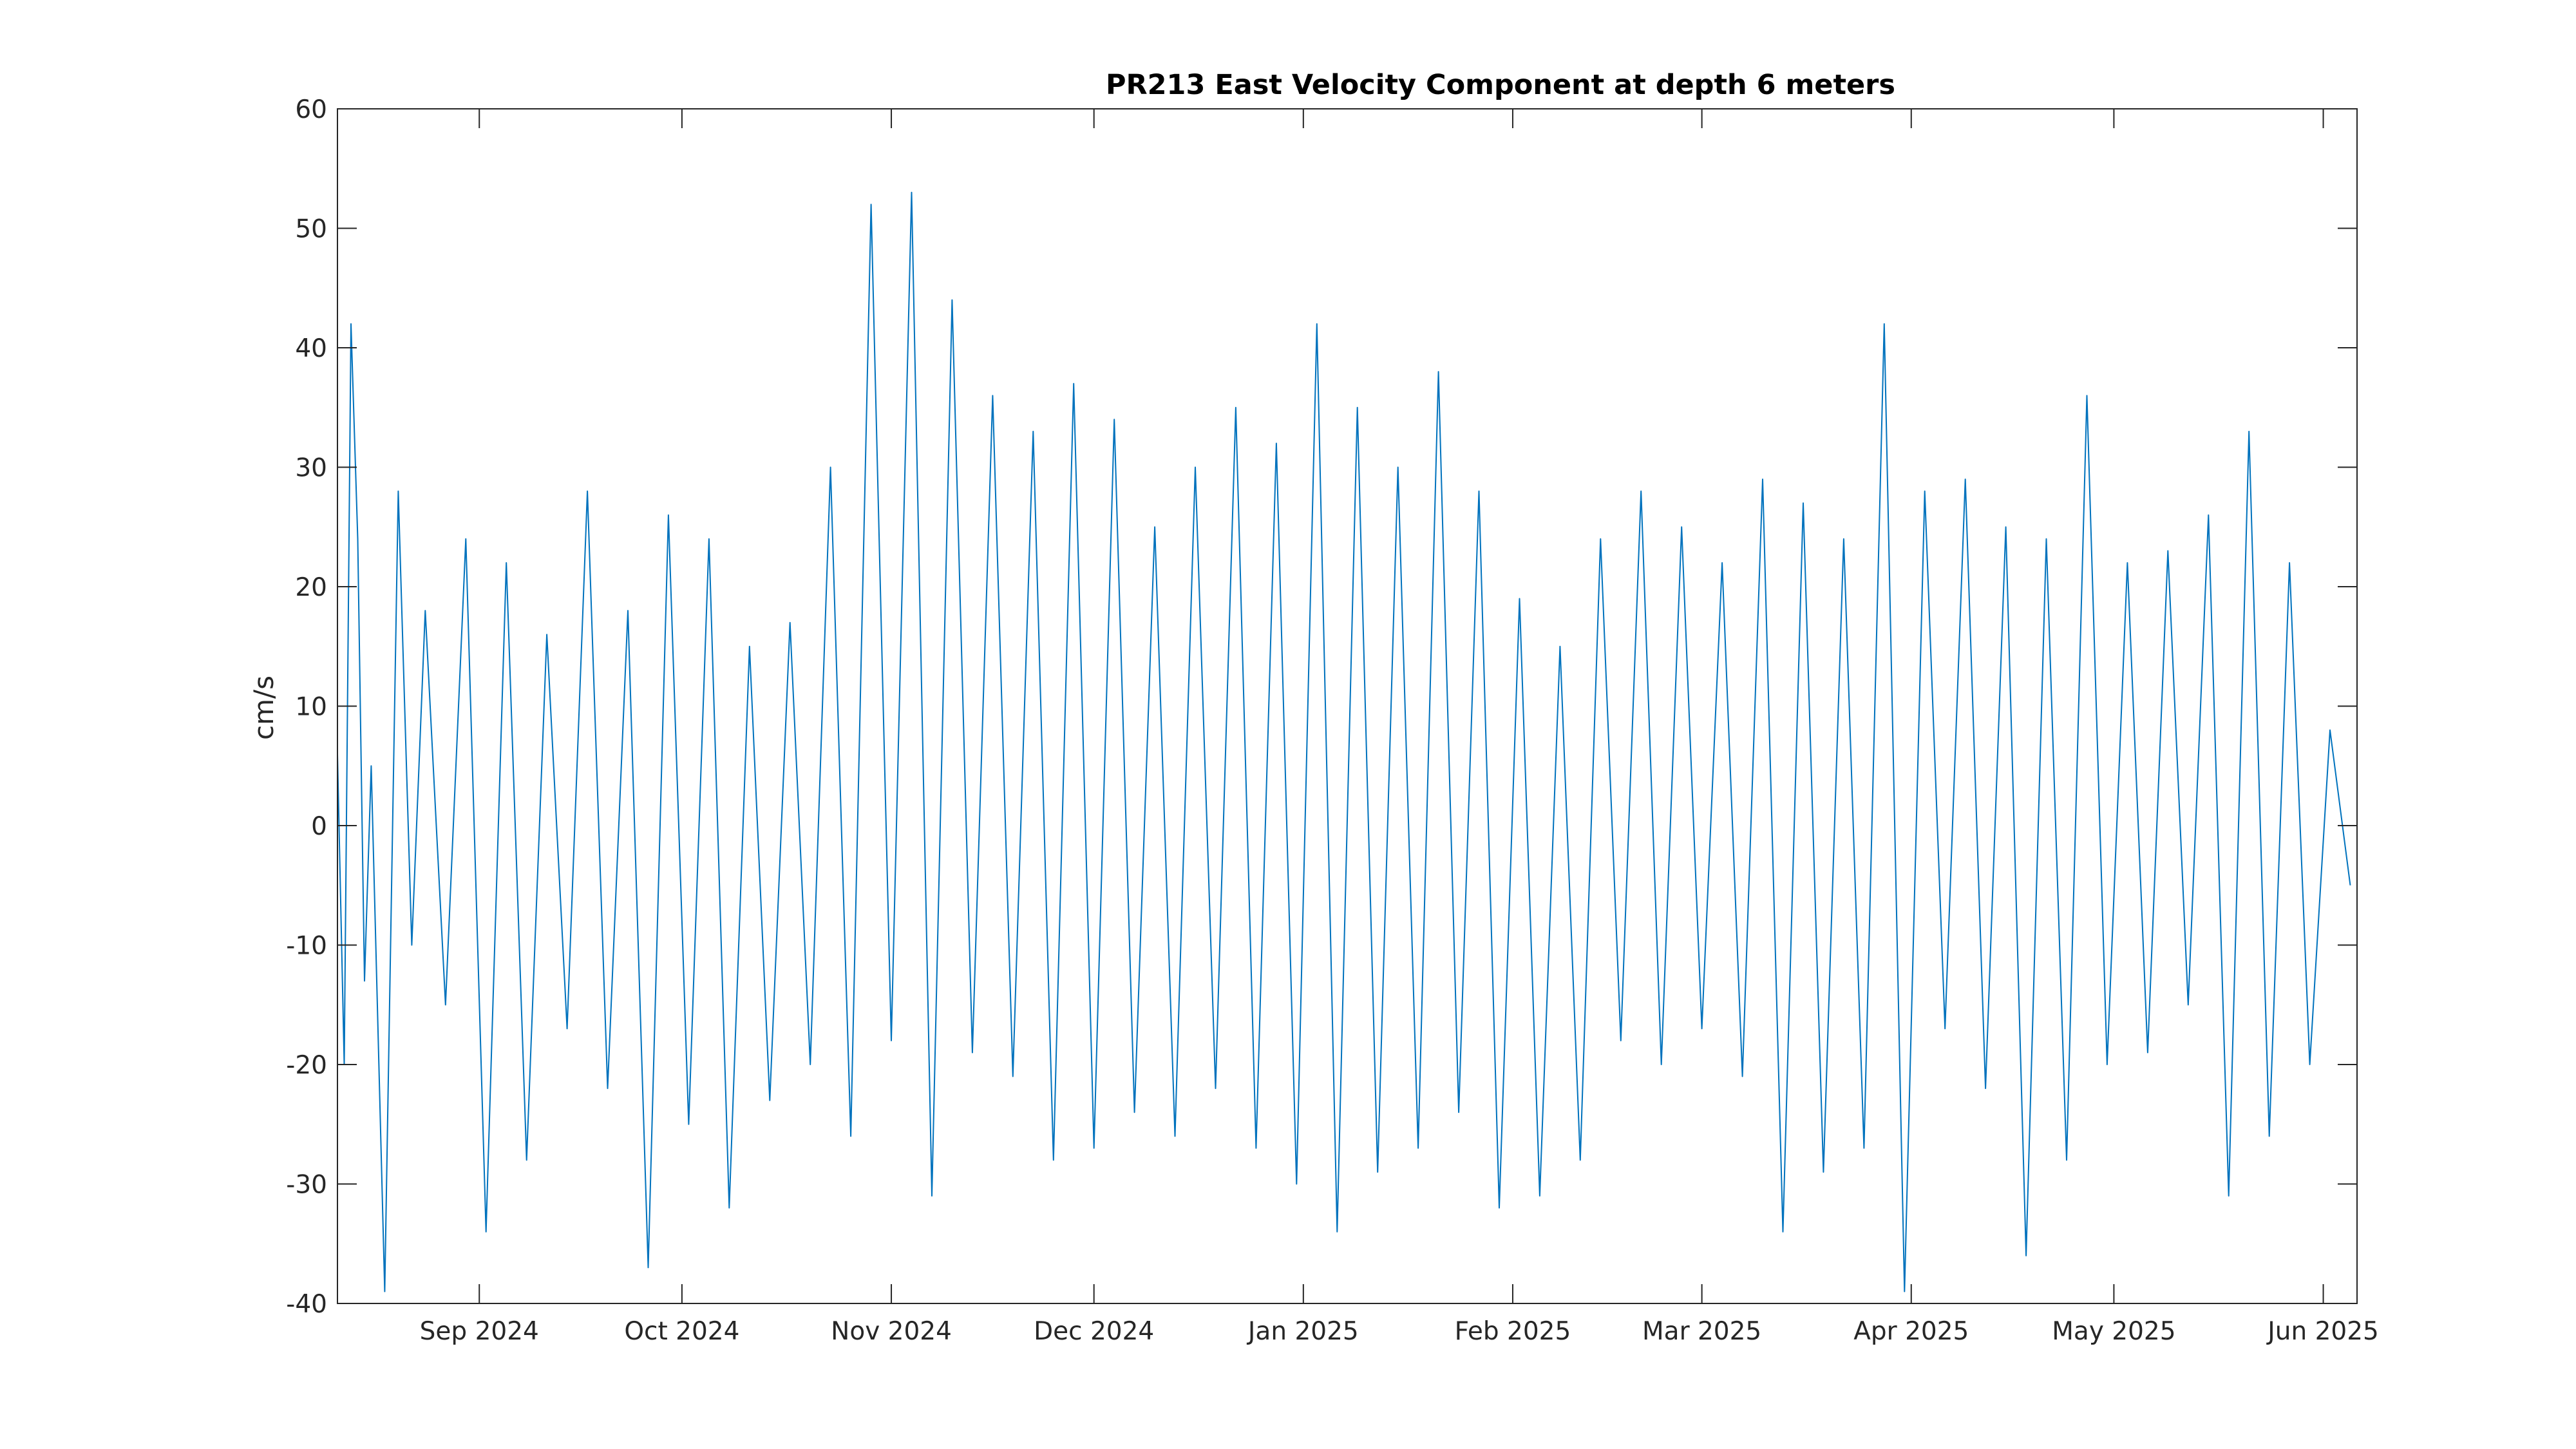 The height and width of the screenshot is (1449, 2576). What do you see at coordinates (311, 587) in the screenshot?
I see `y-tick-label: 20` at bounding box center [311, 587].